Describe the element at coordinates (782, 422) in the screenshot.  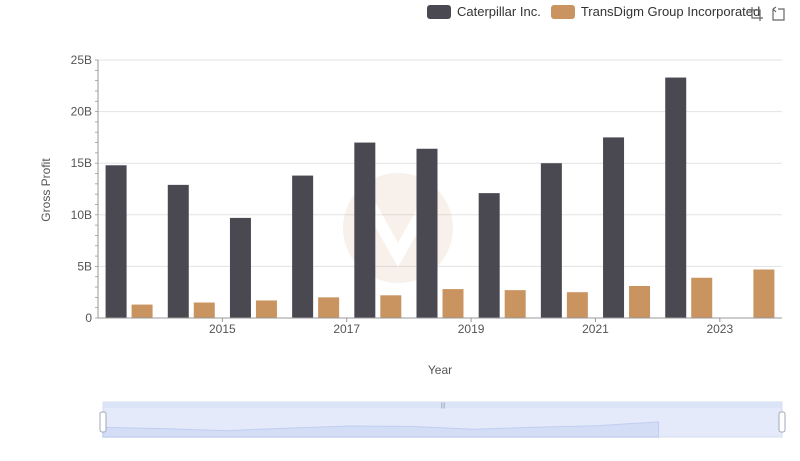
I see `slider-handle-right` at that location.